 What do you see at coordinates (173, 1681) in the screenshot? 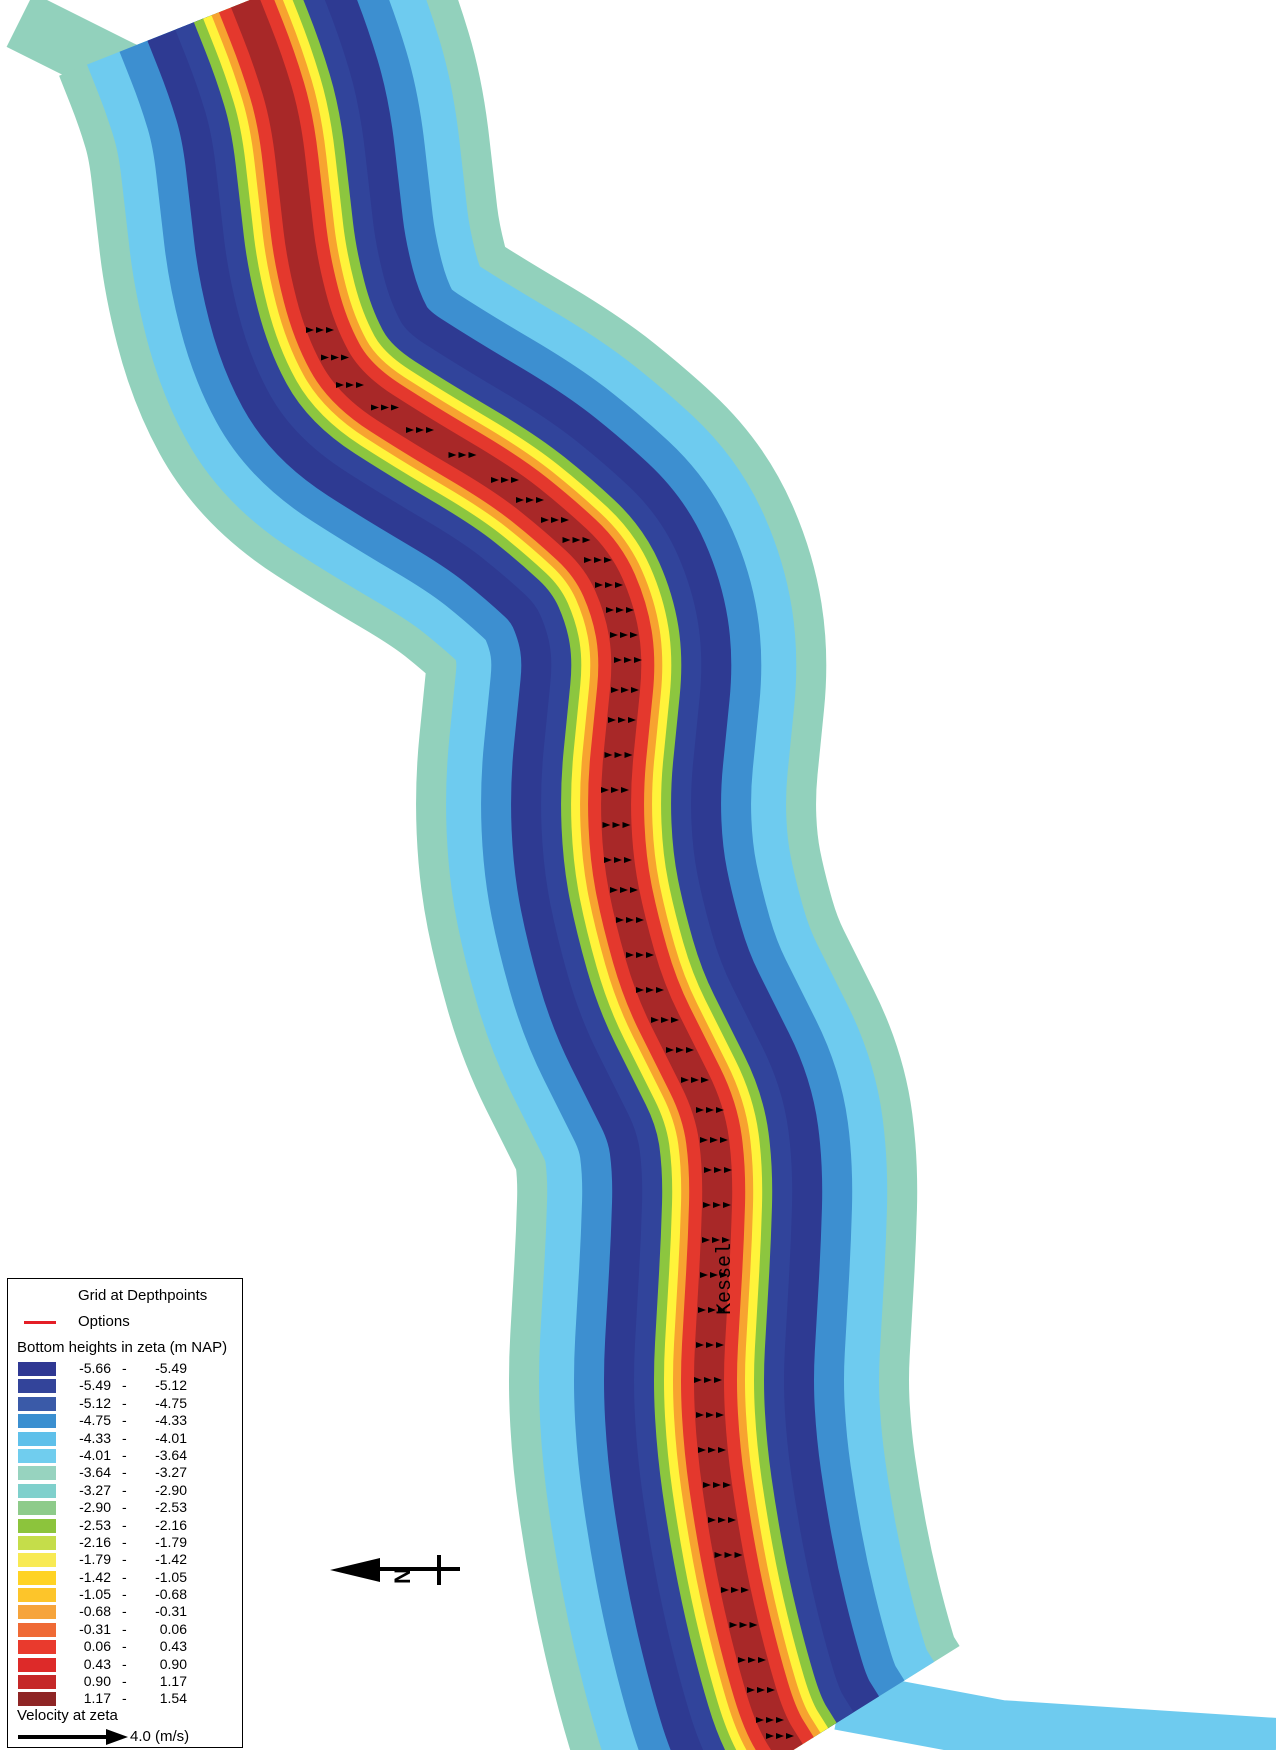
I see `legend-class-high: 1.17` at bounding box center [173, 1681].